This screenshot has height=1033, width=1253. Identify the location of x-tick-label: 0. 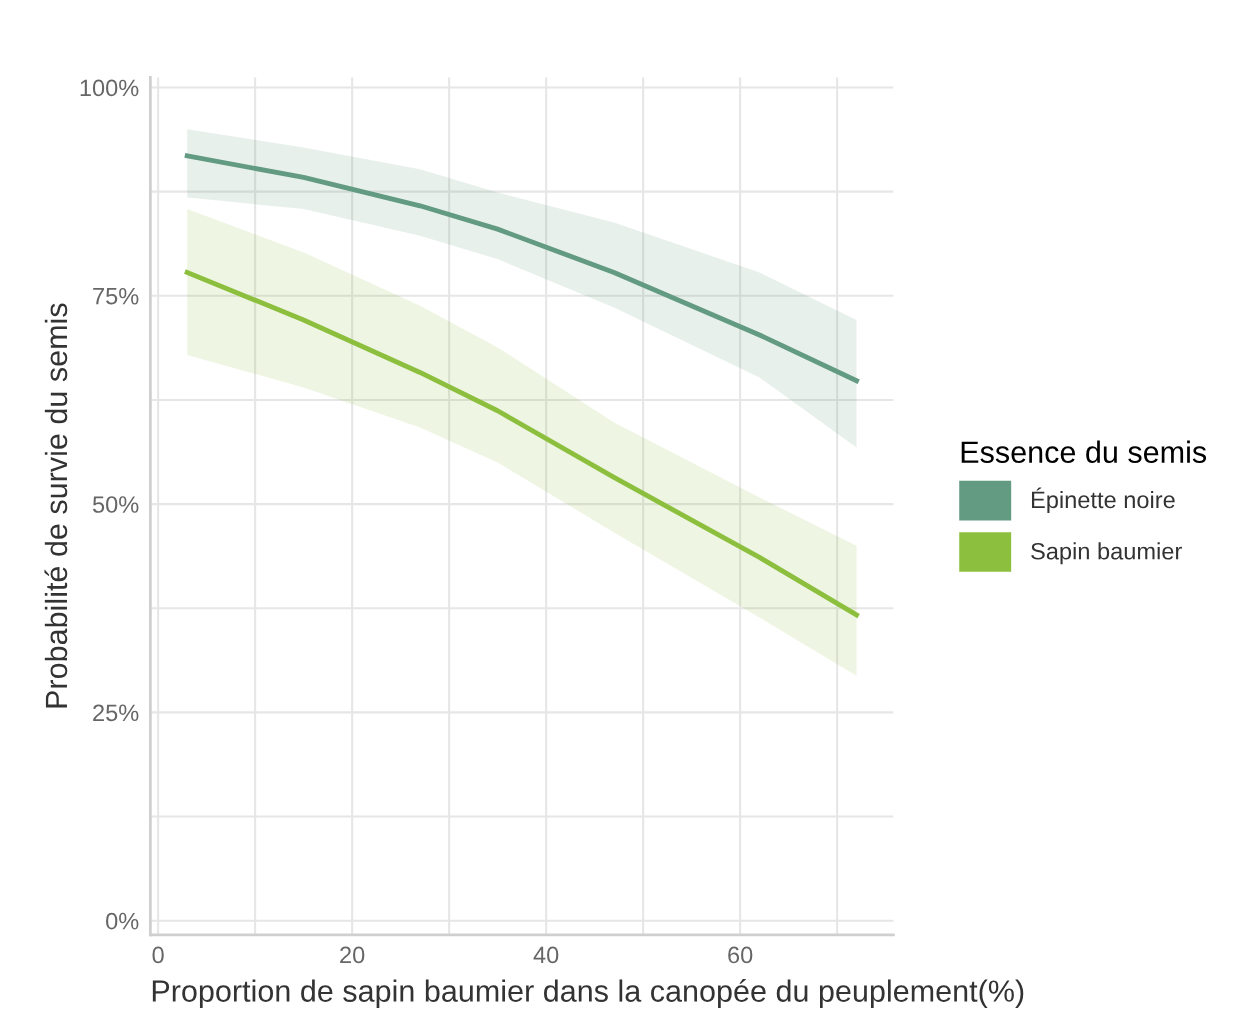
(158, 955).